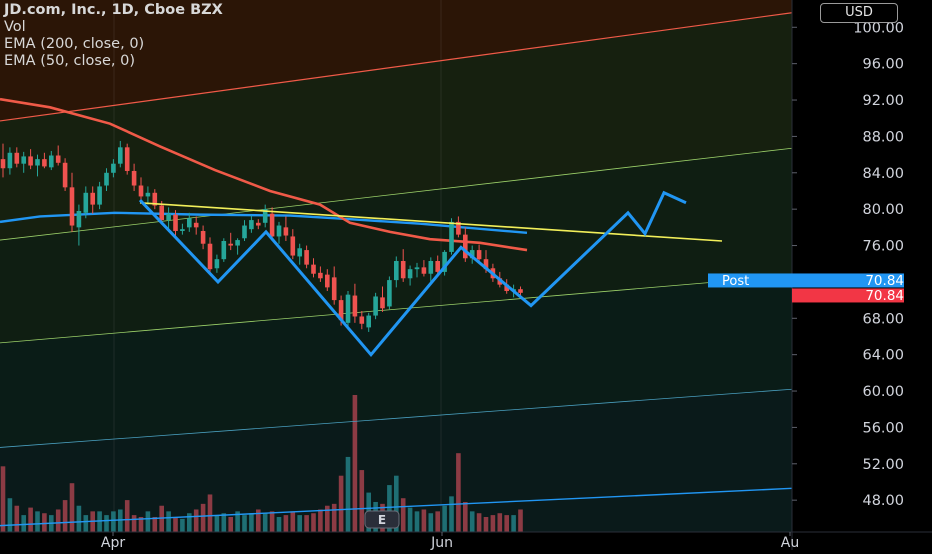 Image resolution: width=932 pixels, height=554 pixels. What do you see at coordinates (382, 519) in the screenshot?
I see `earnings-marker: E` at bounding box center [382, 519].